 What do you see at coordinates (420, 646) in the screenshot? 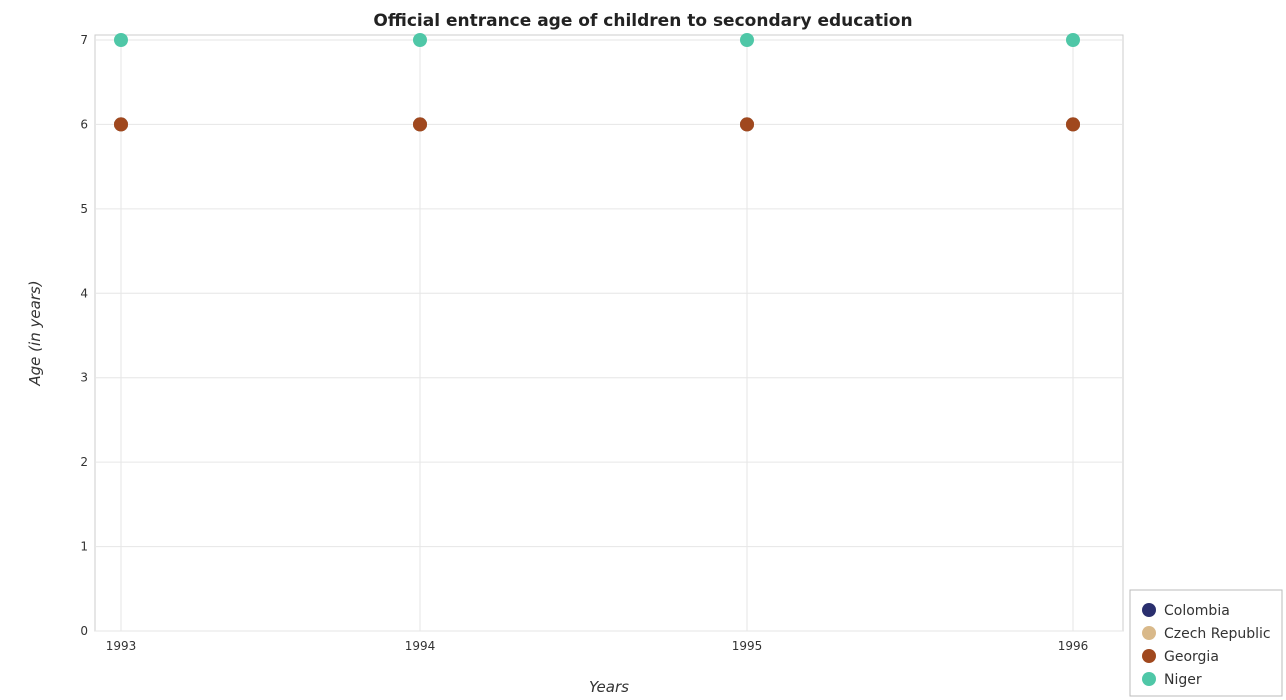
I see `x-tick-label: 1994` at bounding box center [420, 646].